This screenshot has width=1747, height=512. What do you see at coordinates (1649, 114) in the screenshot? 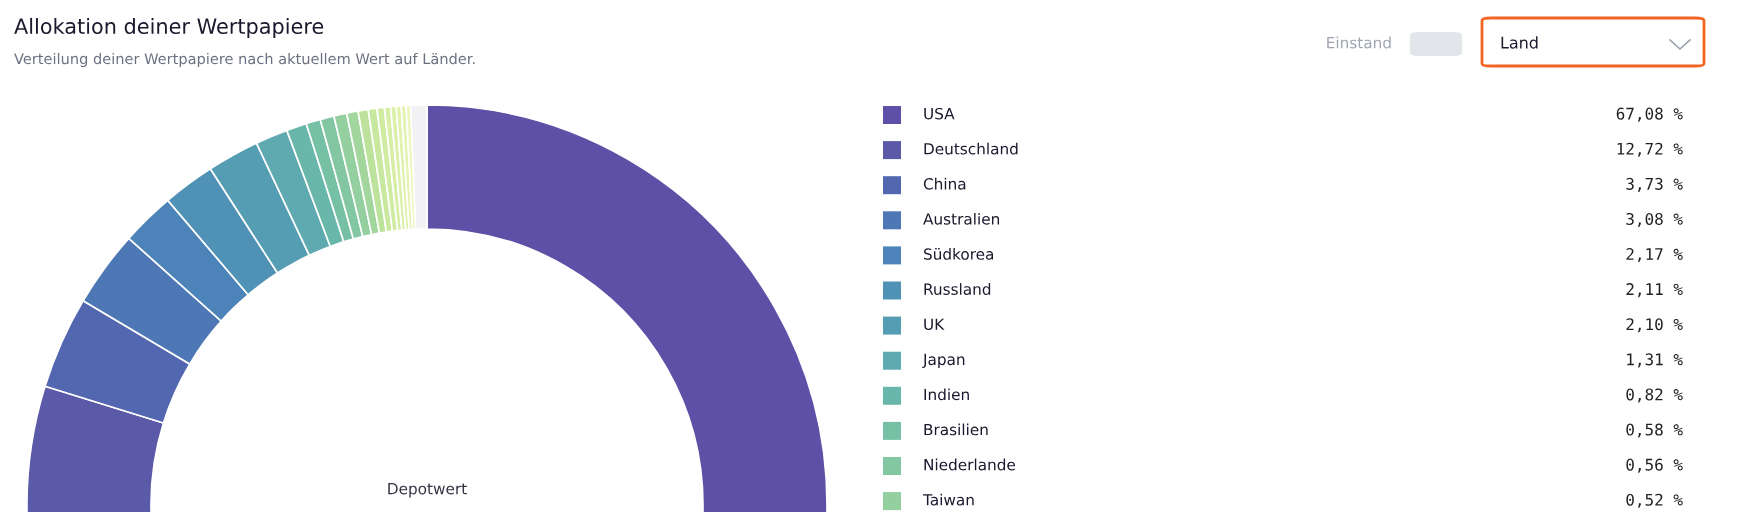
I see `data-label: 67,08 %` at bounding box center [1649, 114].